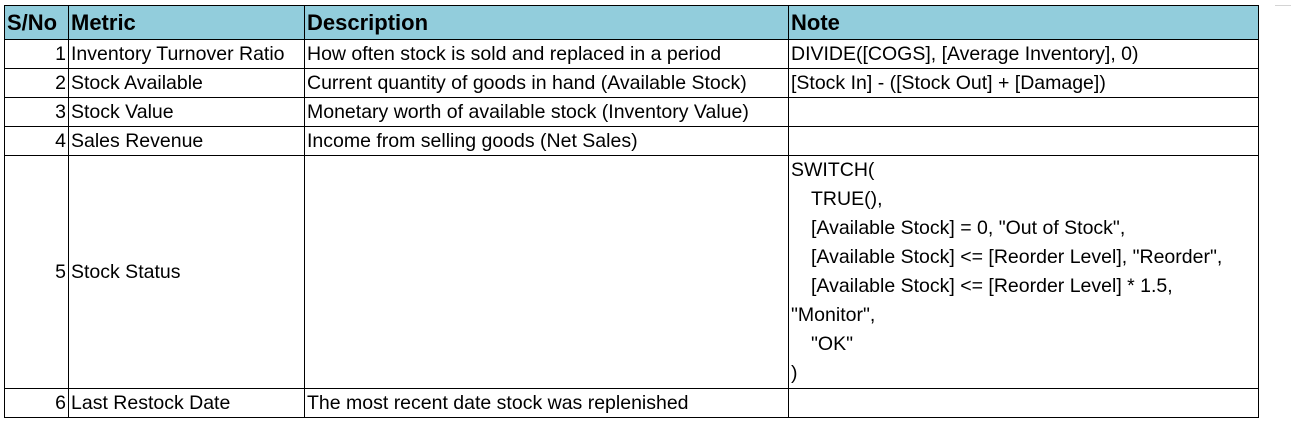 This screenshot has width=1291, height=430. Describe the element at coordinates (186, 22) in the screenshot. I see `header-metric: Metric` at that location.